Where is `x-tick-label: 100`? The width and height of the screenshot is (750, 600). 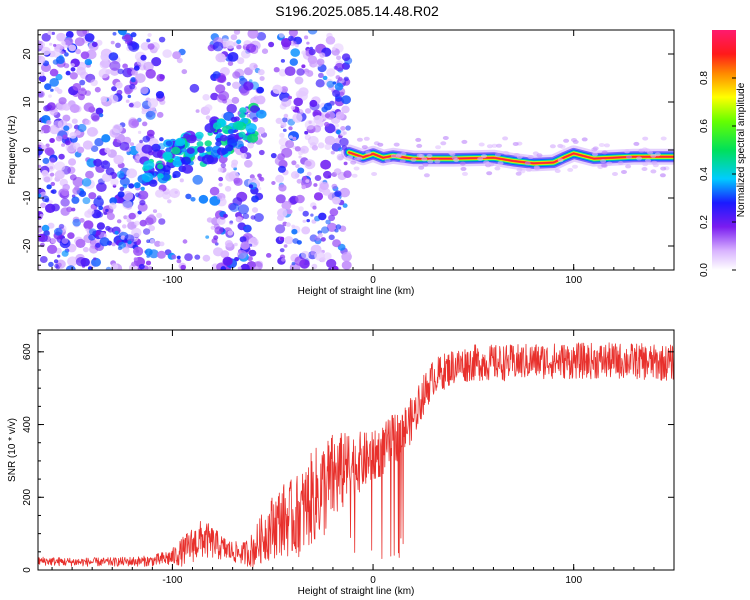 x-tick-label: 100 is located at coordinates (573, 280).